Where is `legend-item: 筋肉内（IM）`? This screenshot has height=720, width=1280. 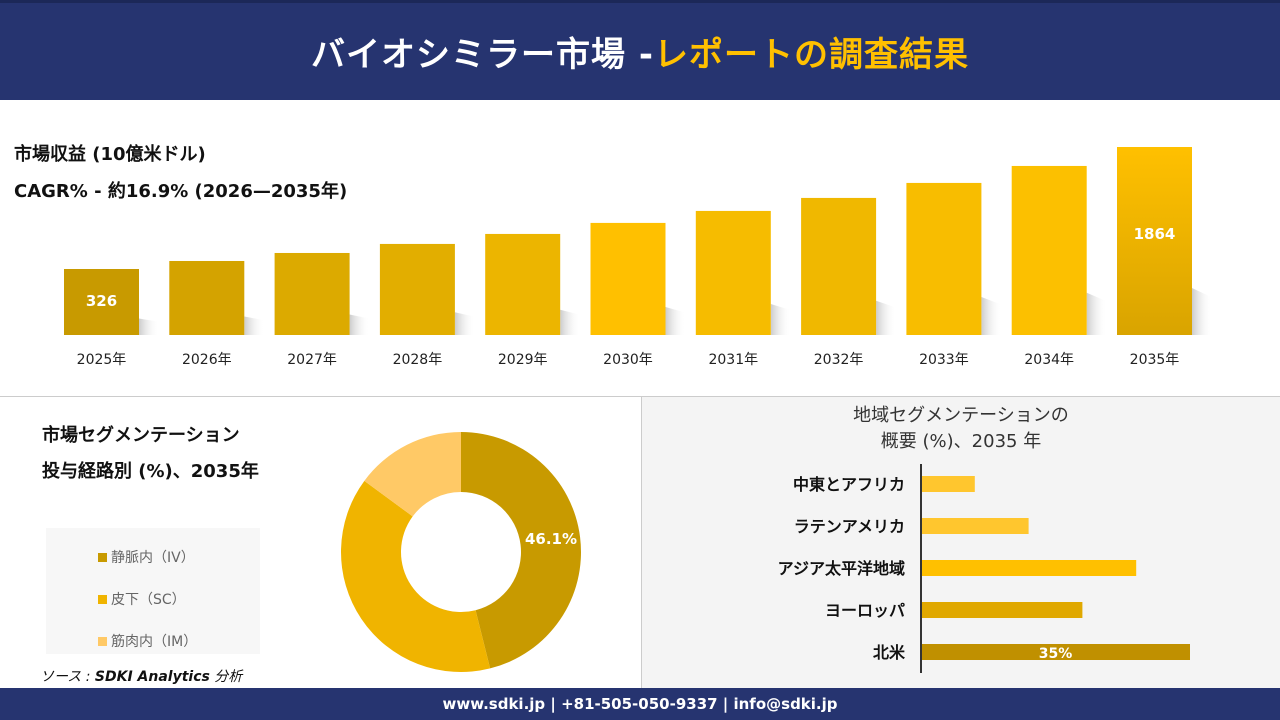
legend-item: 筋肉内（IM） is located at coordinates (147, 641).